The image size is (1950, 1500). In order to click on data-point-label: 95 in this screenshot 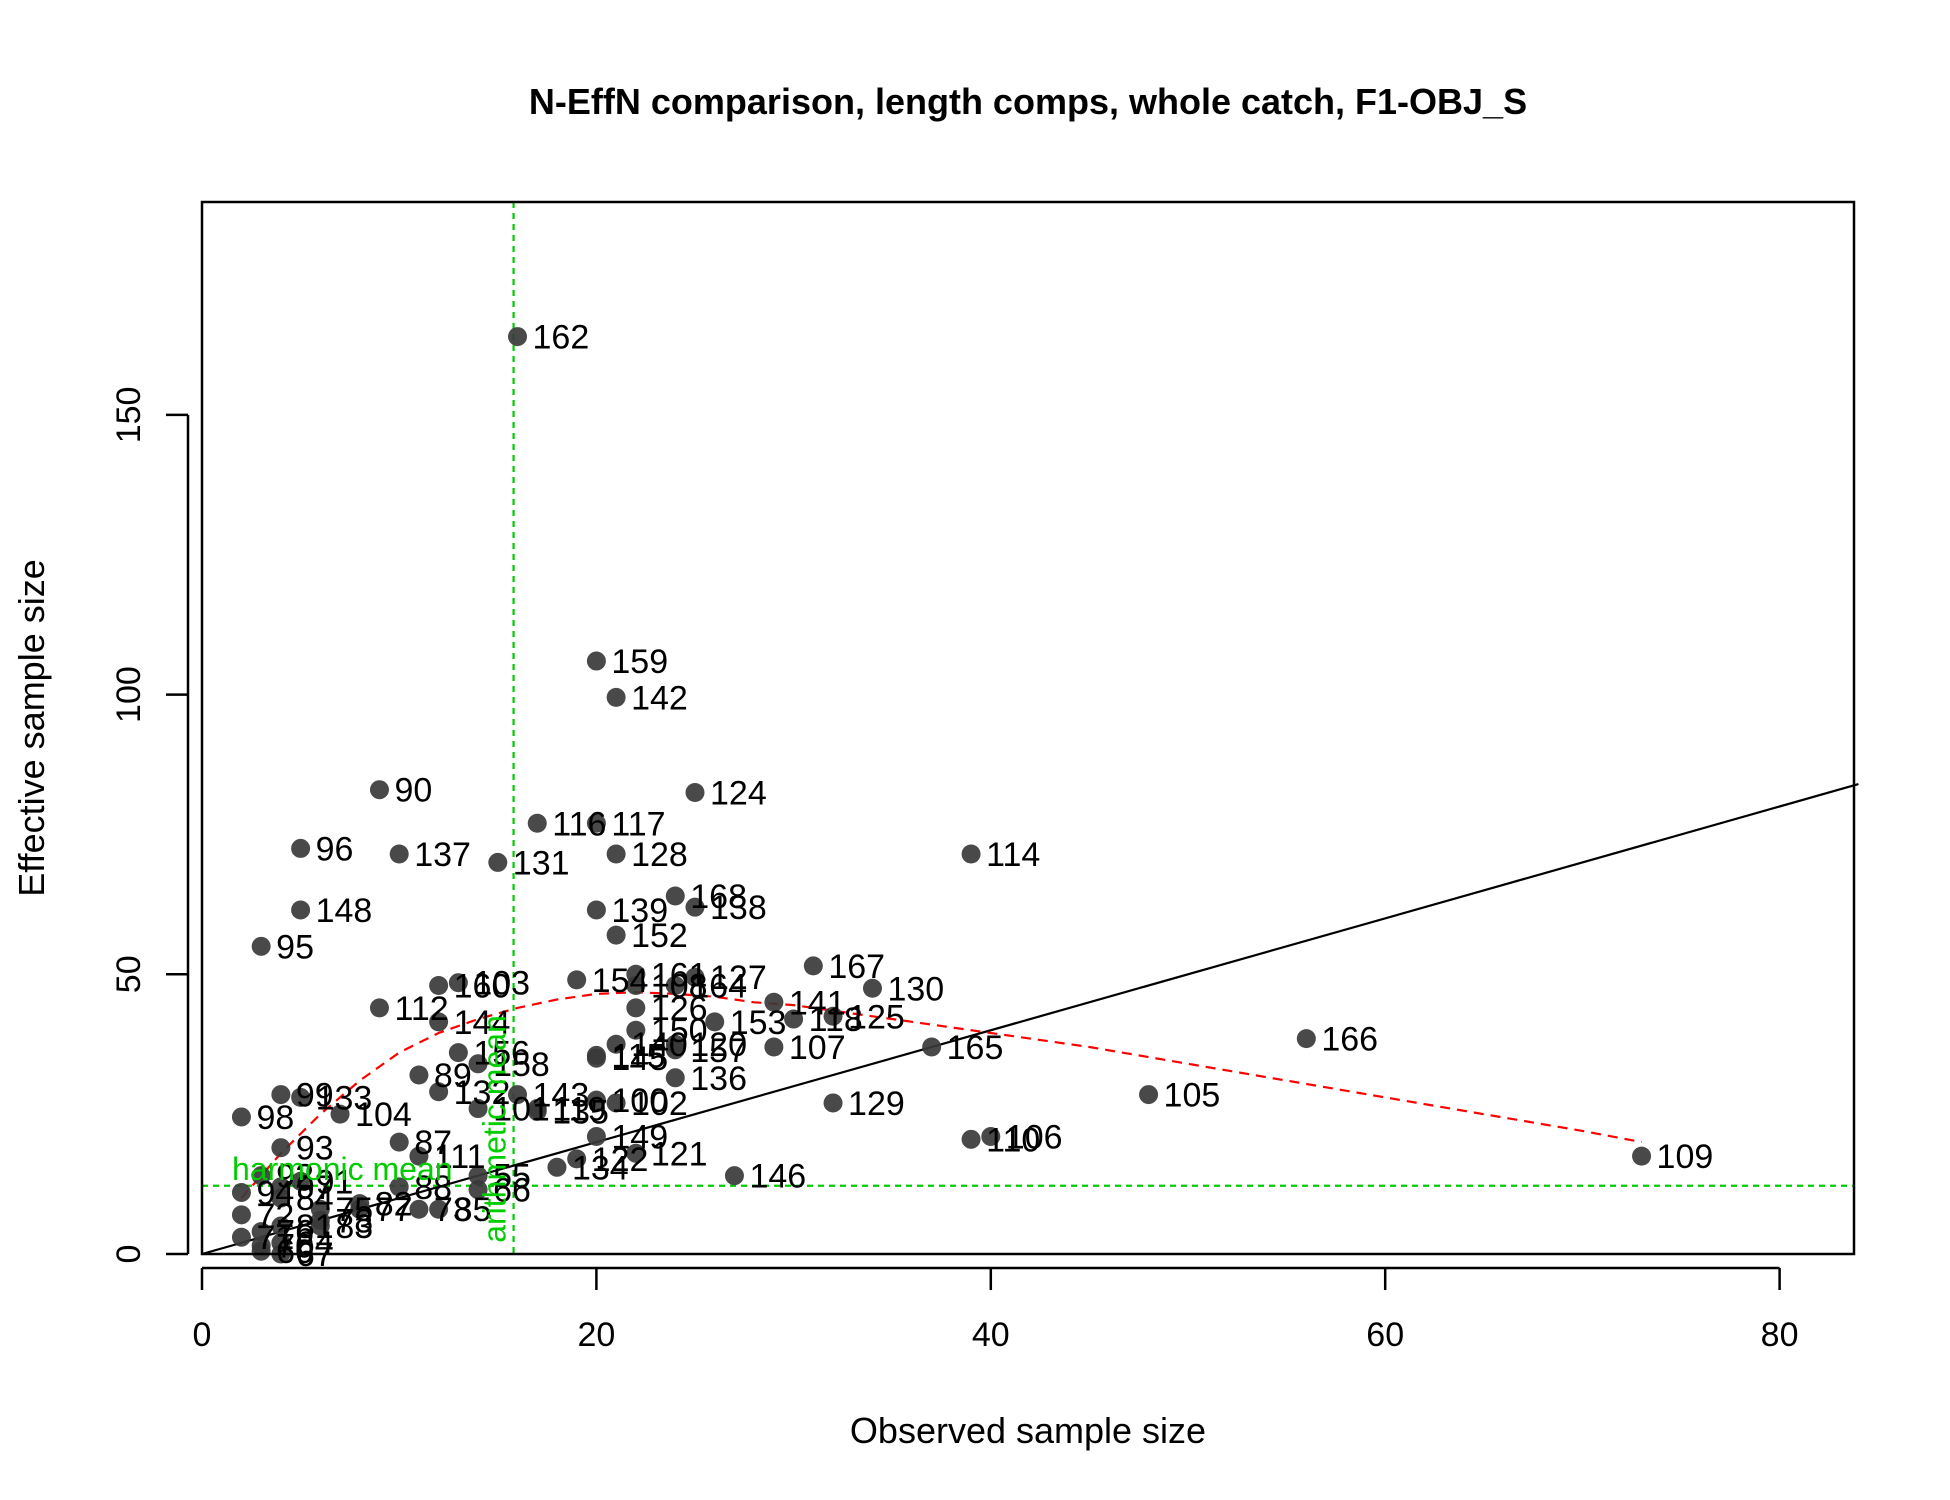, I will do `click(295, 947)`.